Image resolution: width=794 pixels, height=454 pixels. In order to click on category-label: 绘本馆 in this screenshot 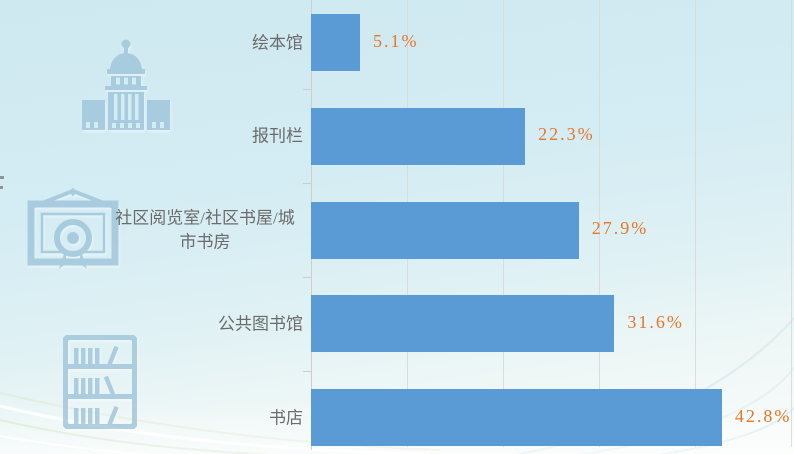, I will do `click(277, 42)`.